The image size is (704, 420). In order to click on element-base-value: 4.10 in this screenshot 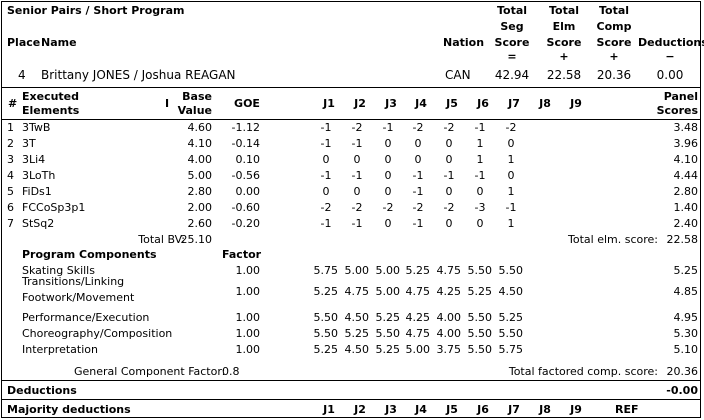, I will do `click(200, 143)`.